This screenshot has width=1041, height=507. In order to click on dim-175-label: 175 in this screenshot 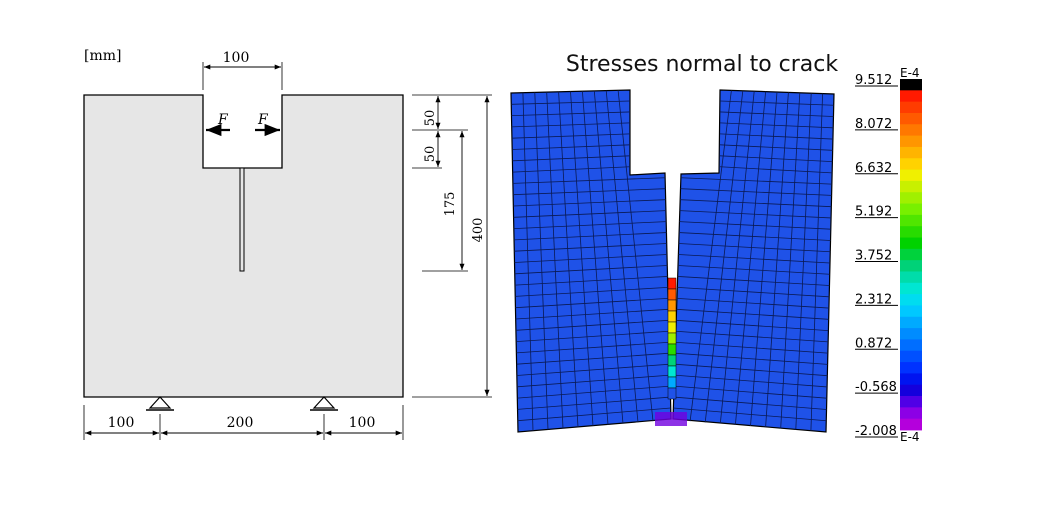, I will do `click(450, 204)`.